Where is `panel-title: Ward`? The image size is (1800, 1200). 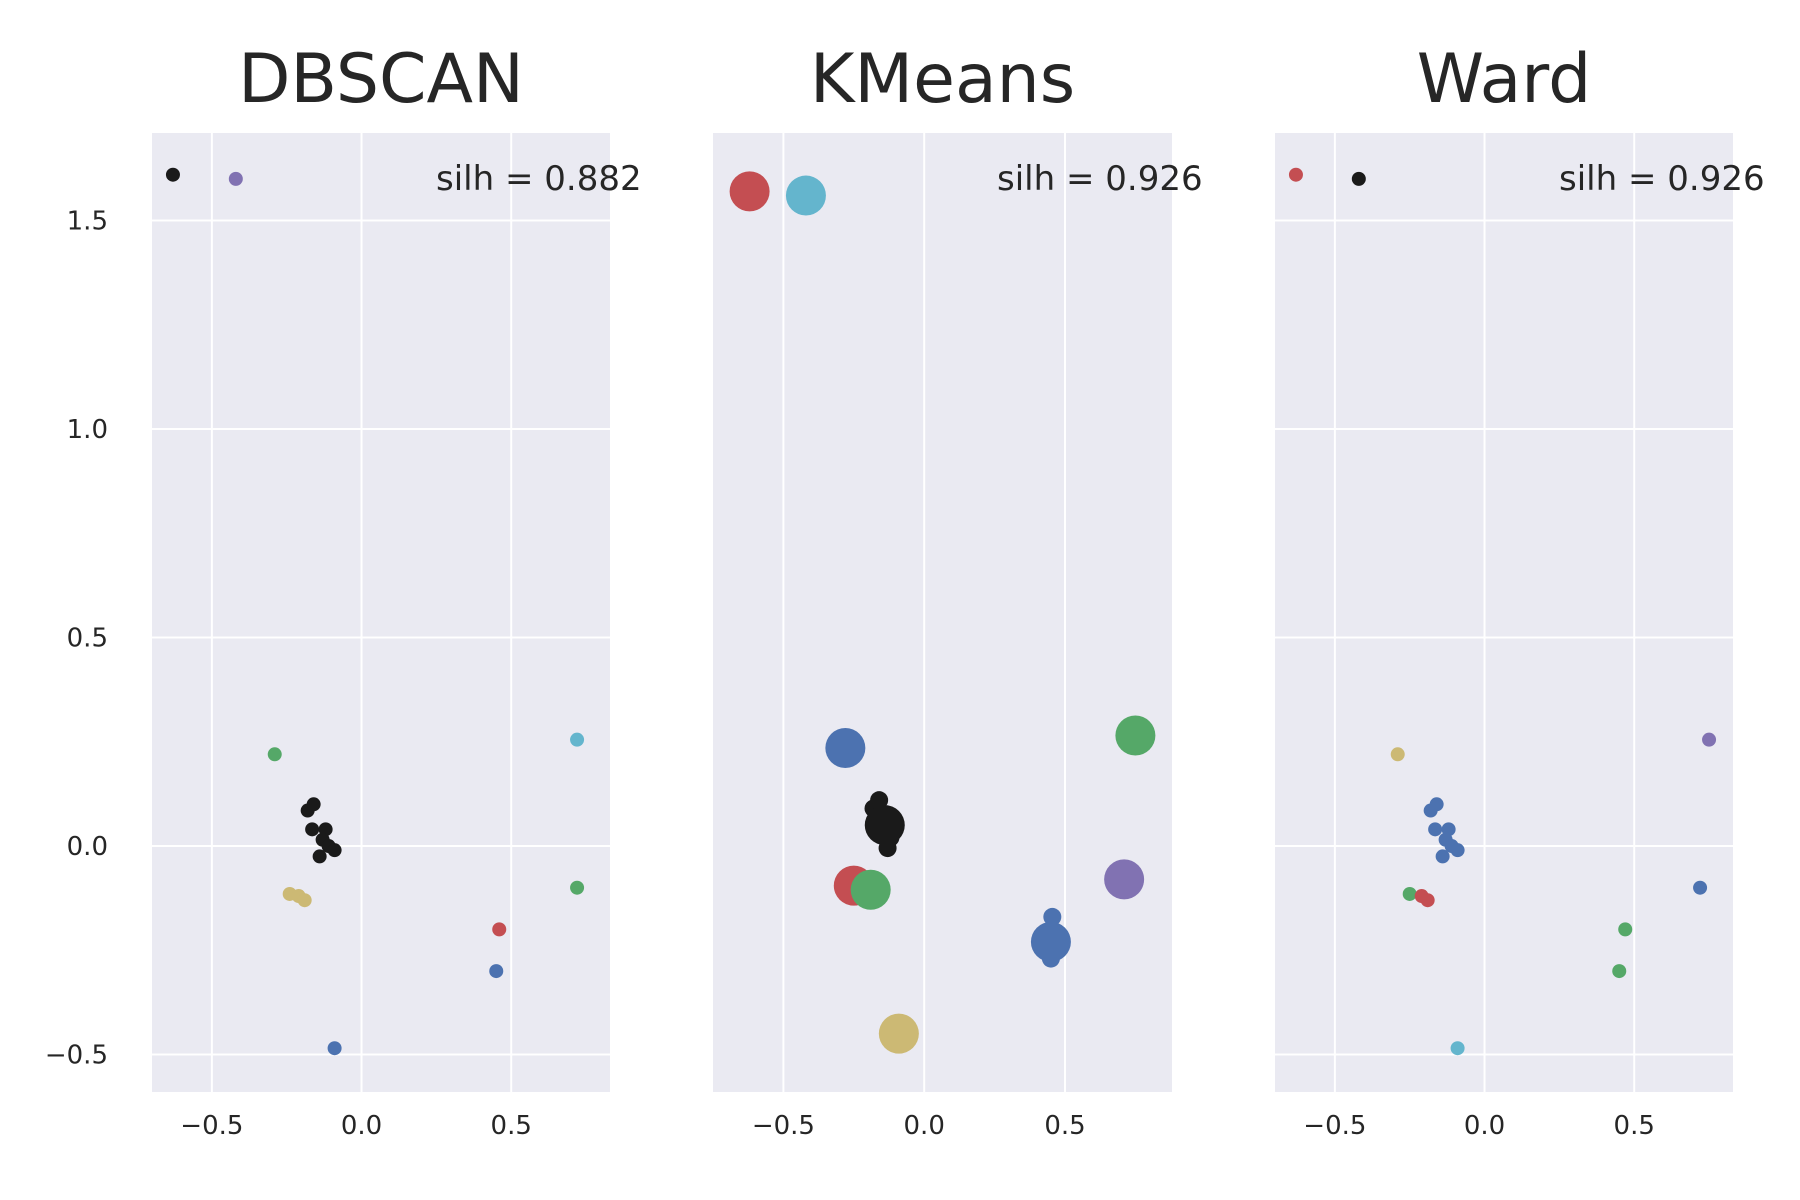 panel-title: Ward is located at coordinates (1504, 79).